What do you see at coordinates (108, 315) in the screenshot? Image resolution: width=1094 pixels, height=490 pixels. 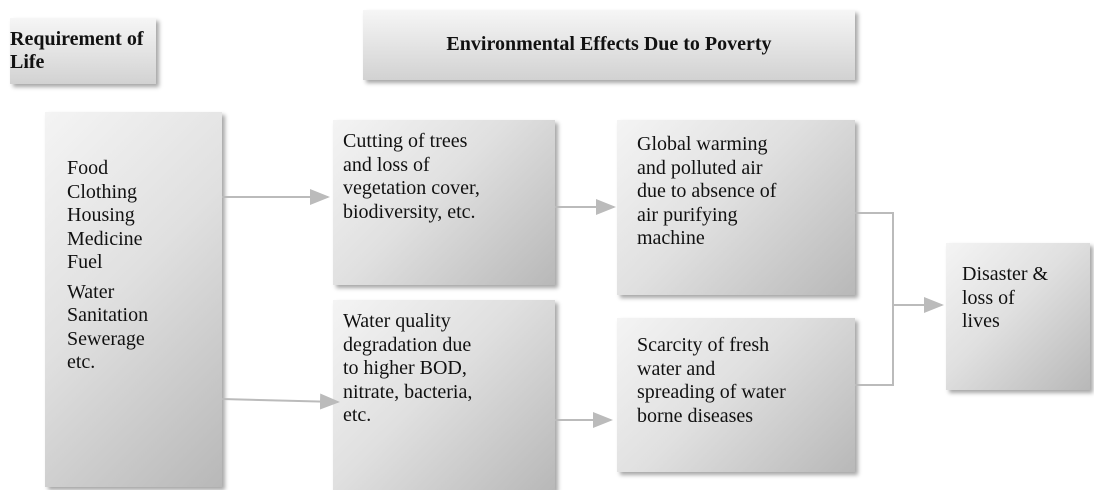 I see `node-line: Sanitation` at bounding box center [108, 315].